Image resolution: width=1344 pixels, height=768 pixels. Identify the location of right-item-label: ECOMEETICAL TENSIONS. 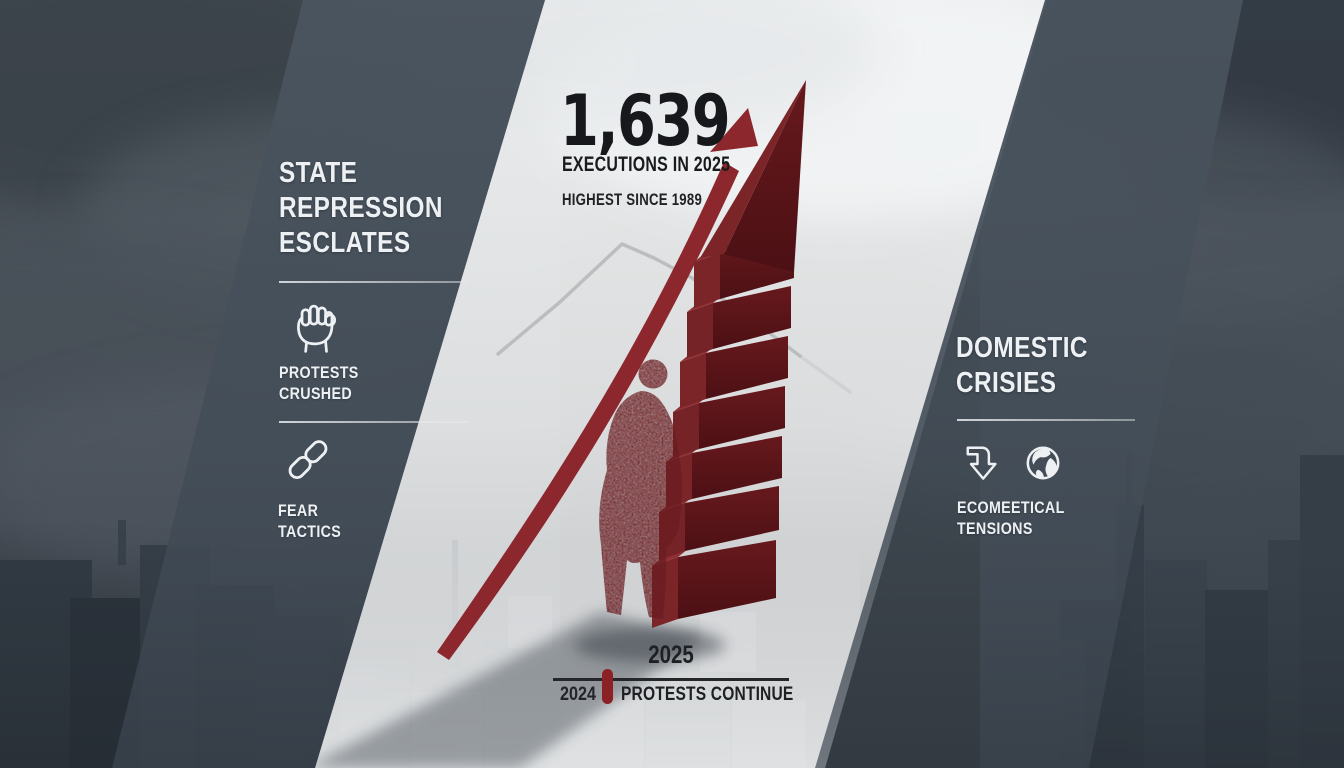
(1011, 518).